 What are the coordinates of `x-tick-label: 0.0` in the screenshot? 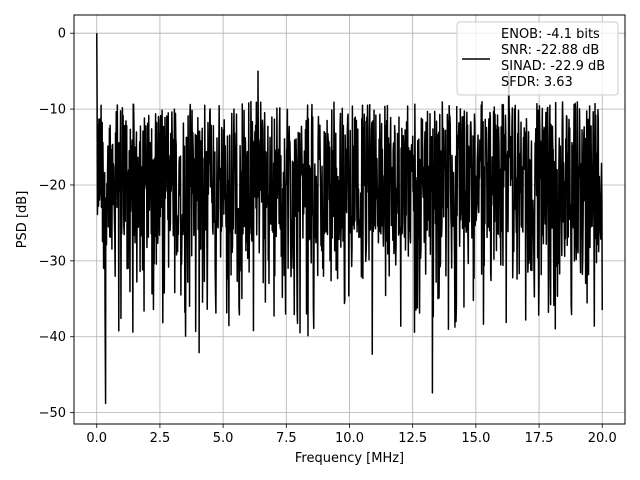 It's located at (96, 438).